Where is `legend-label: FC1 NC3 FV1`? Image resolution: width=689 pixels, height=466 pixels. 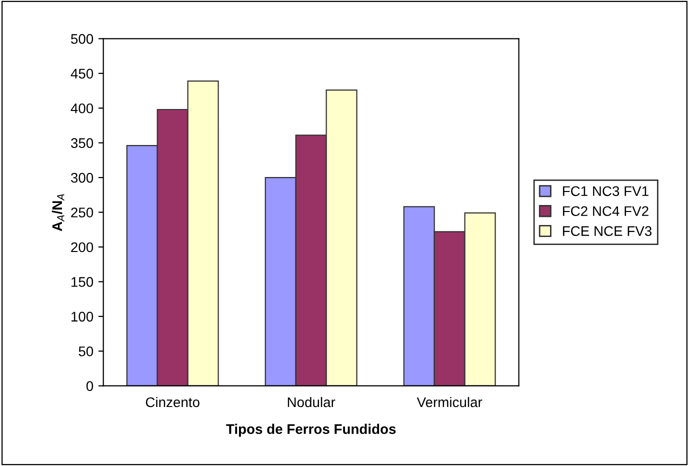
legend-label: FC1 NC3 FV1 is located at coordinates (605, 191).